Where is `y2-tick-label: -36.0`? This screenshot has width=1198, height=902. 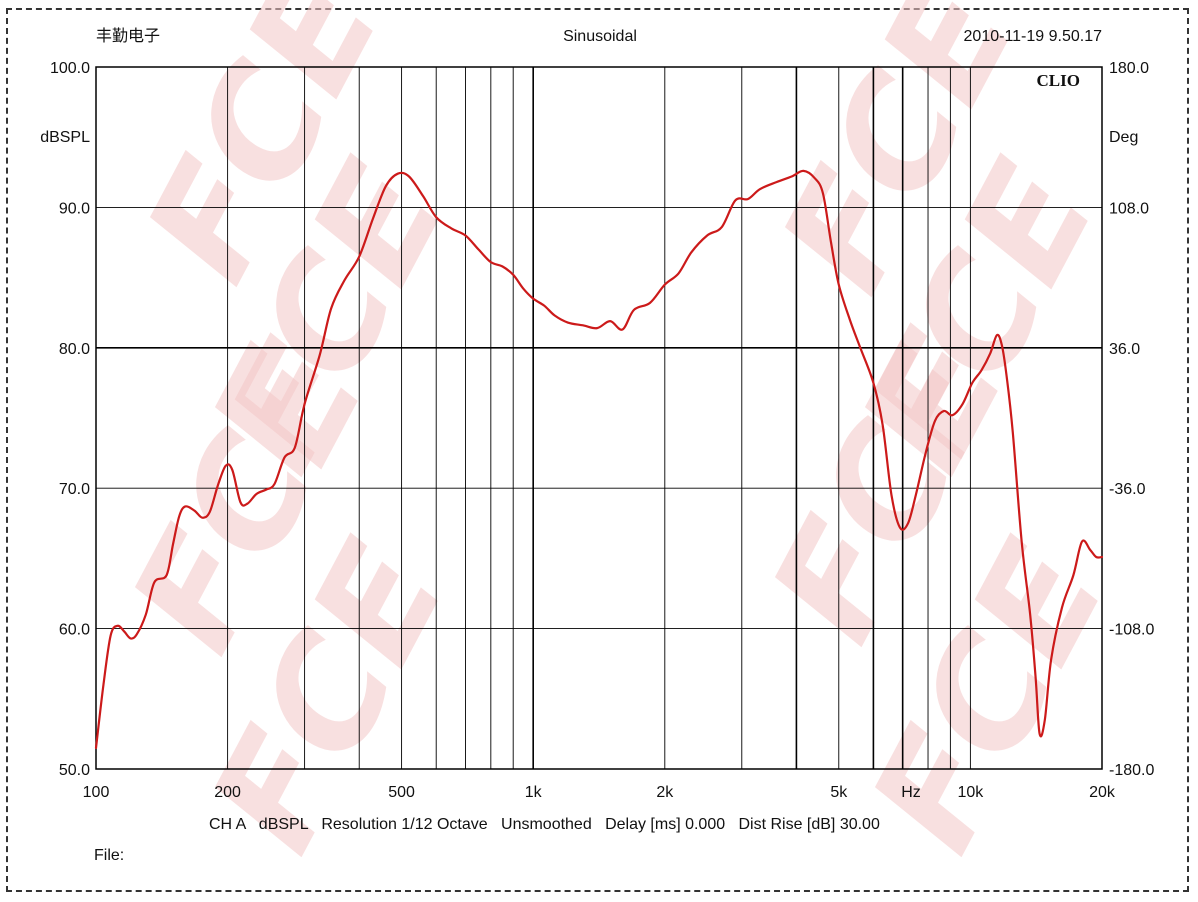 y2-tick-label: -36.0 is located at coordinates (1127, 489).